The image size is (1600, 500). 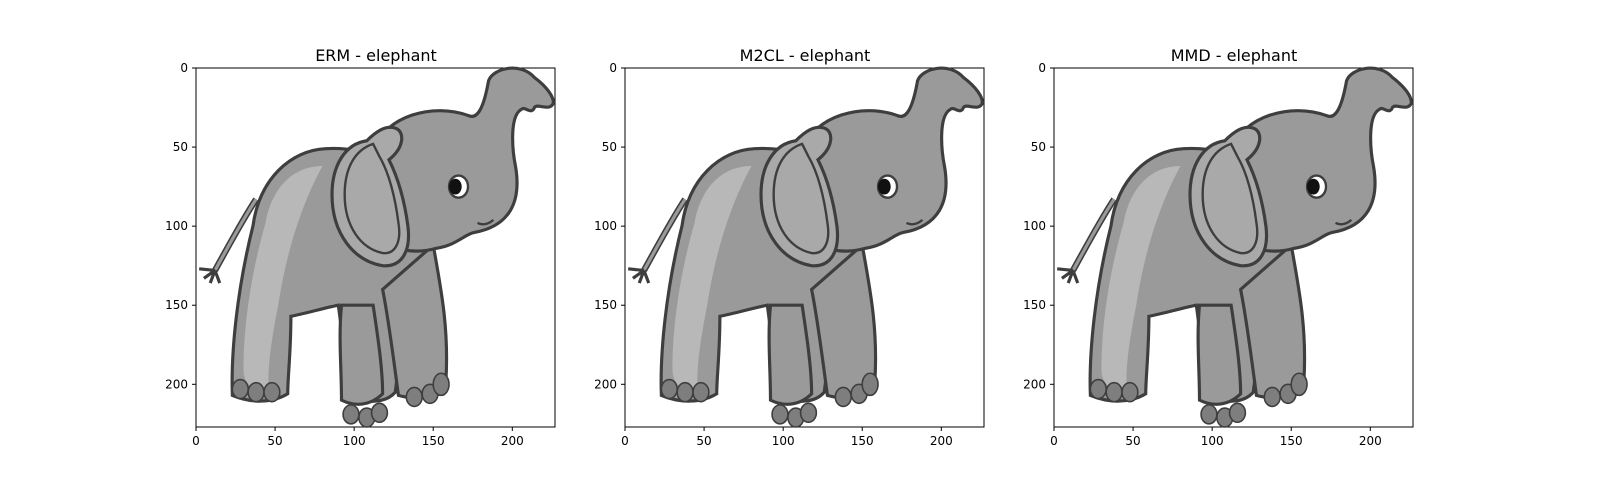 What do you see at coordinates (805, 55) in the screenshot?
I see `panel-title: M2CL - elephant` at bounding box center [805, 55].